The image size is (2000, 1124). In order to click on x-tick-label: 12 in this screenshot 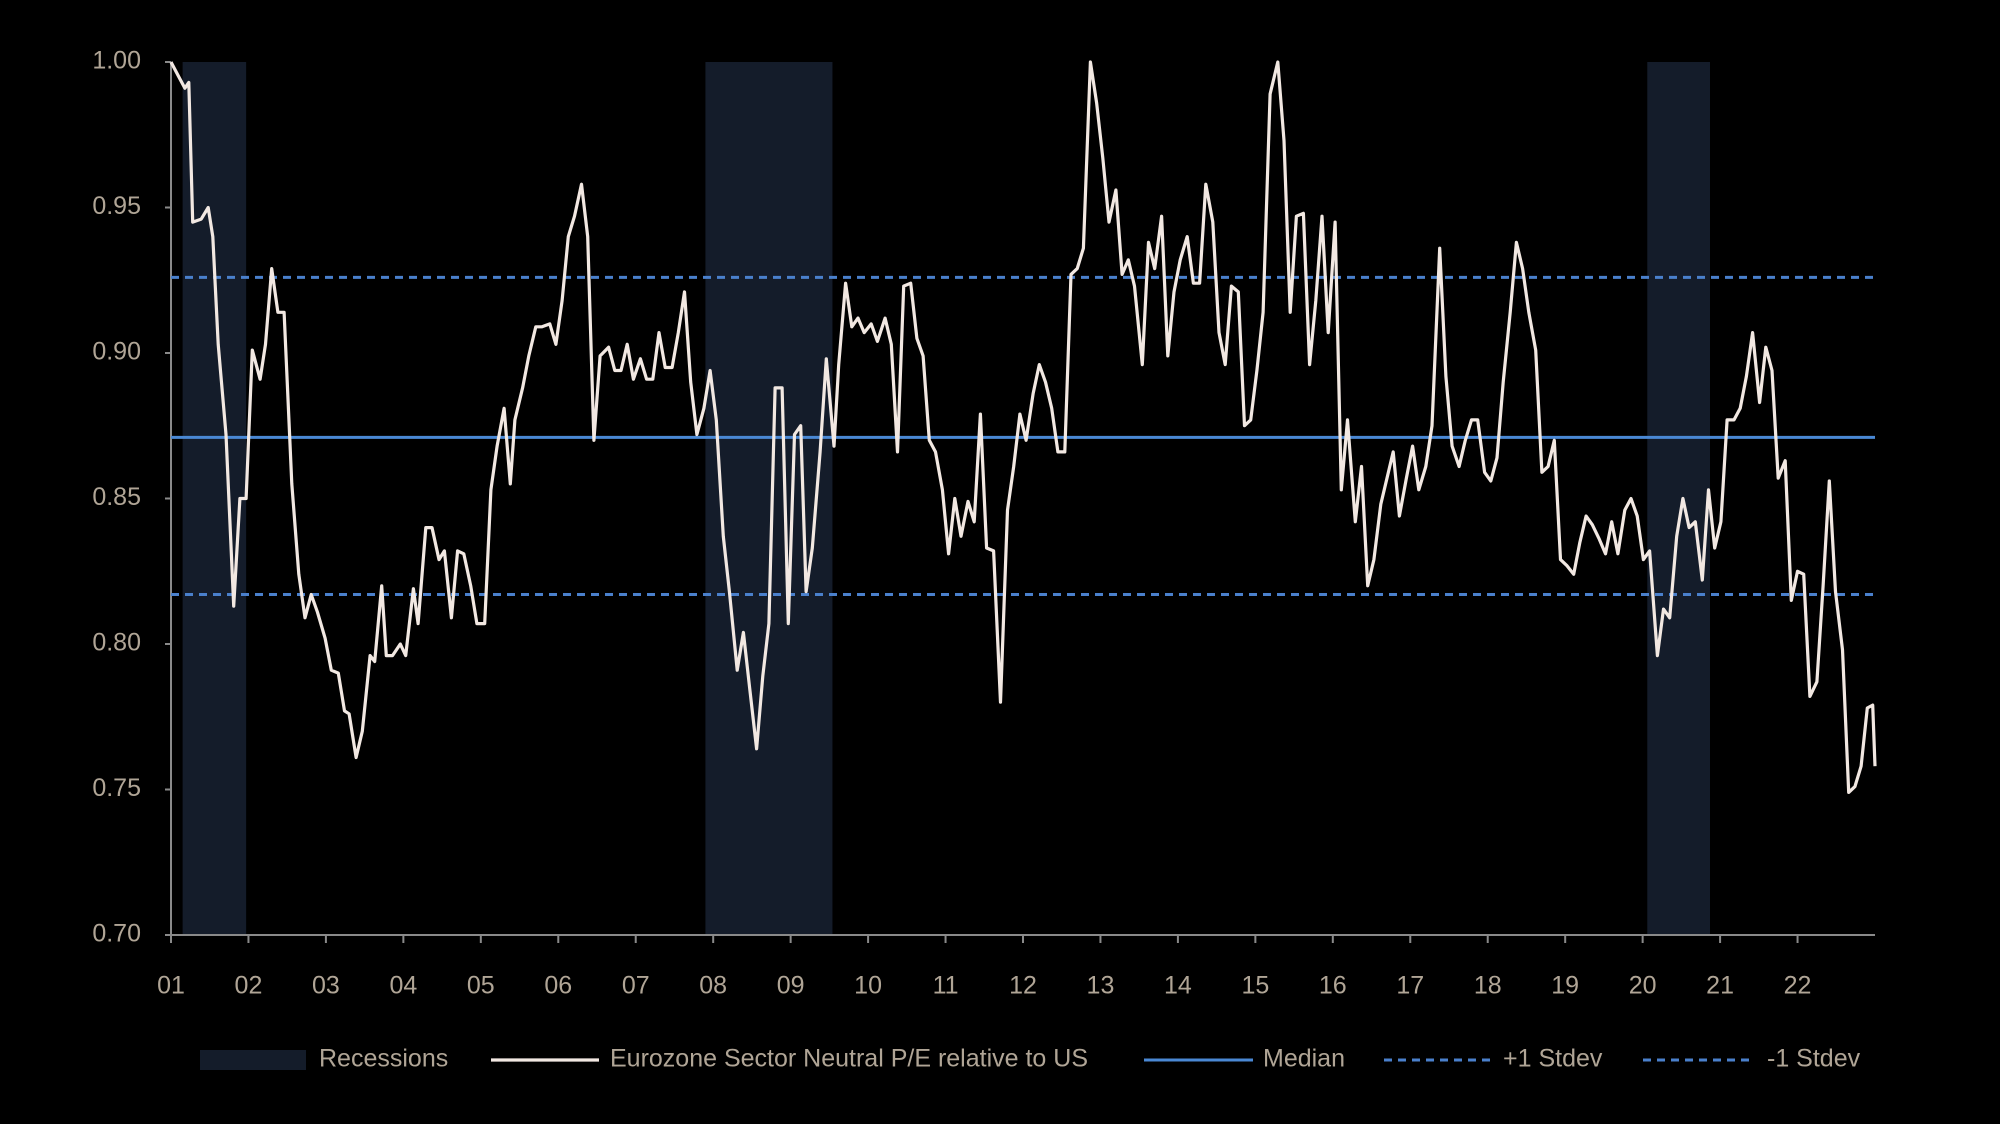, I will do `click(1023, 986)`.